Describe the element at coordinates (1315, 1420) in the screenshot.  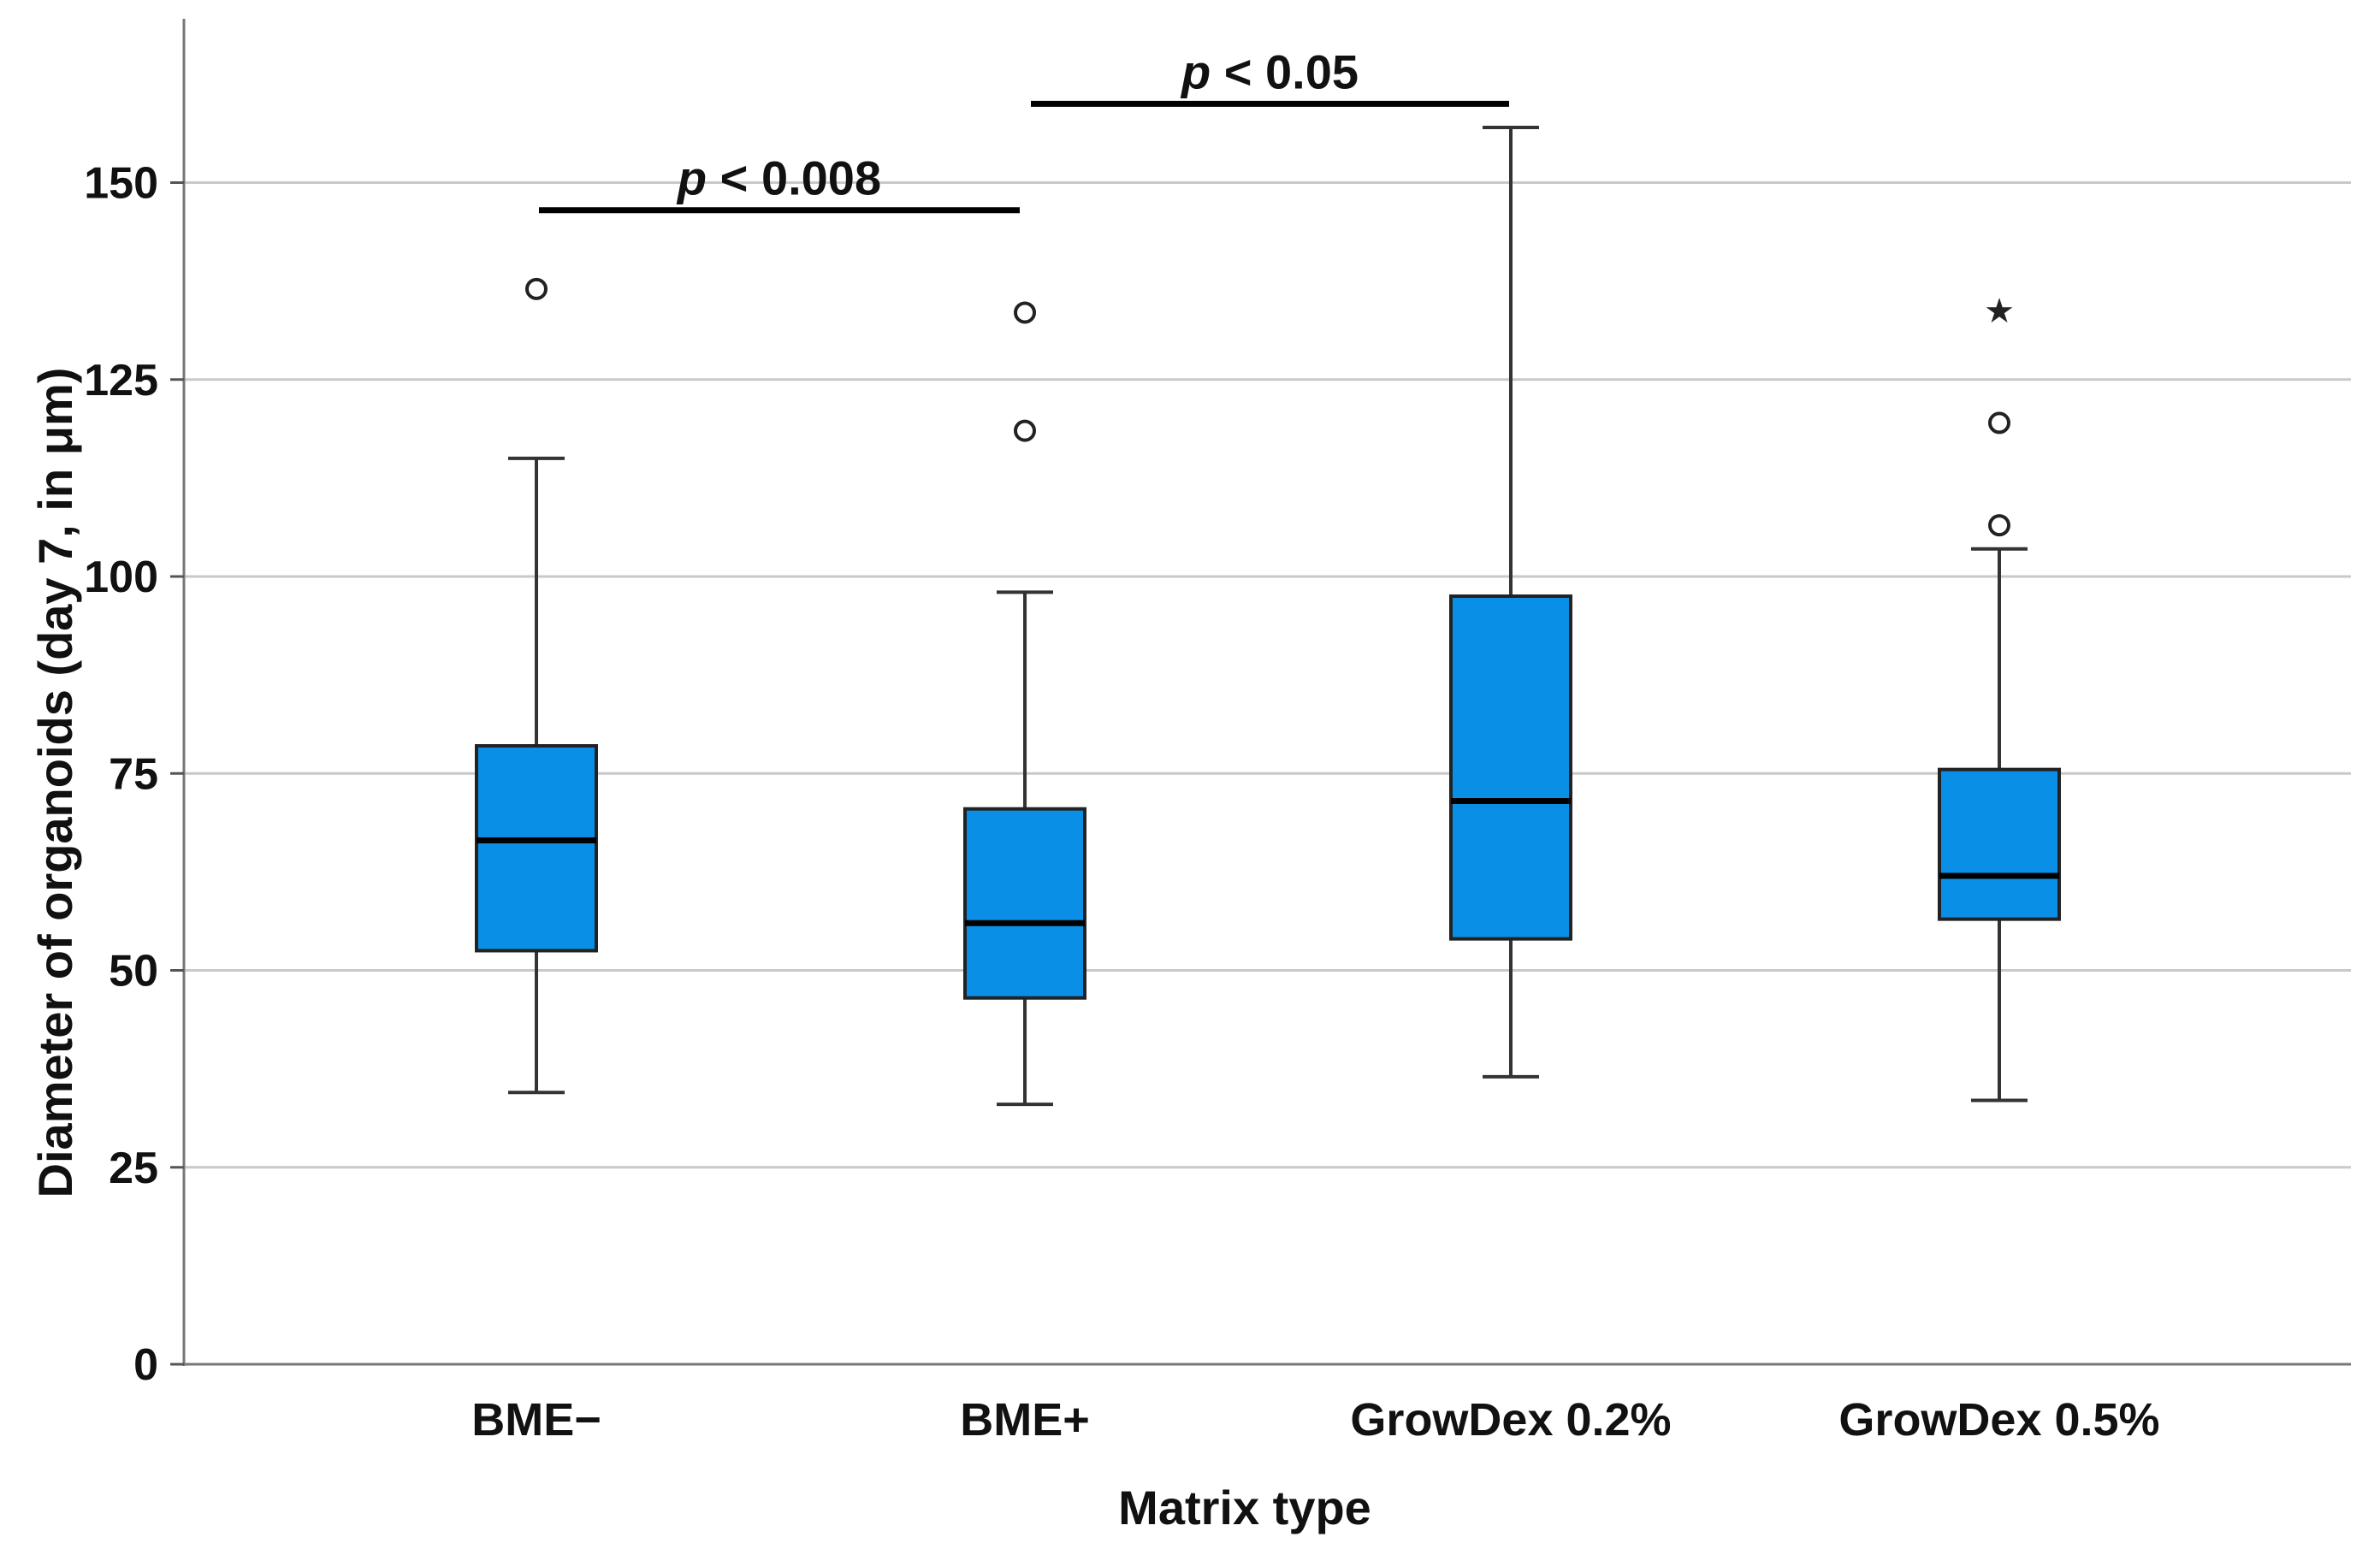
I see `x-axis-category-labels: BME− BME+ GrowDex 0.2% GrowDex 0.5%` at that location.